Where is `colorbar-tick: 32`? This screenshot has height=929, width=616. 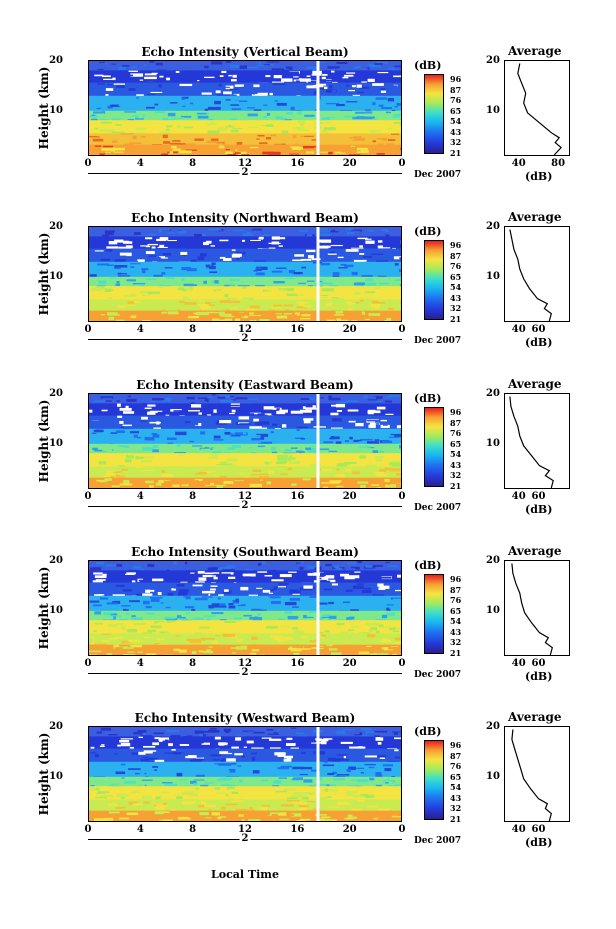 colorbar-tick: 32 is located at coordinates (456, 475).